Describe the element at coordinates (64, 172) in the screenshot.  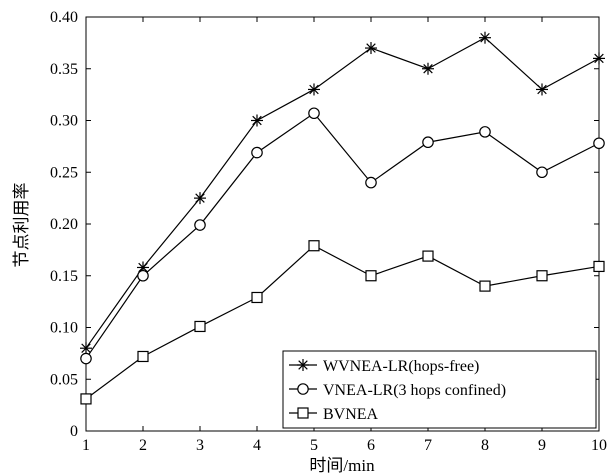
I see `y-tick-label: 0.25` at that location.